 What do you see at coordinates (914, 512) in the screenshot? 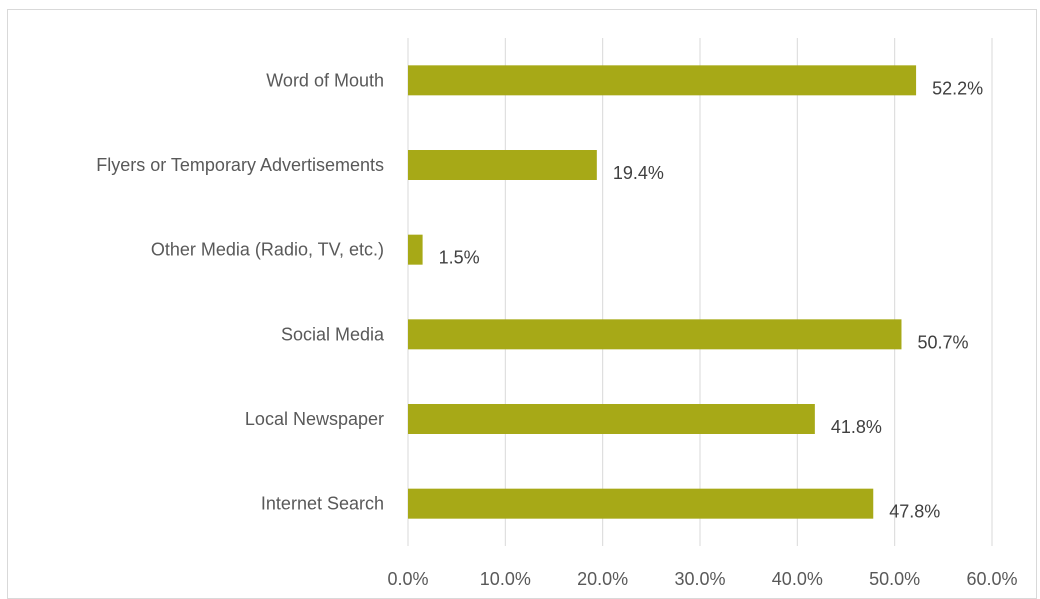
I see `data-label: 47.8%` at bounding box center [914, 512].